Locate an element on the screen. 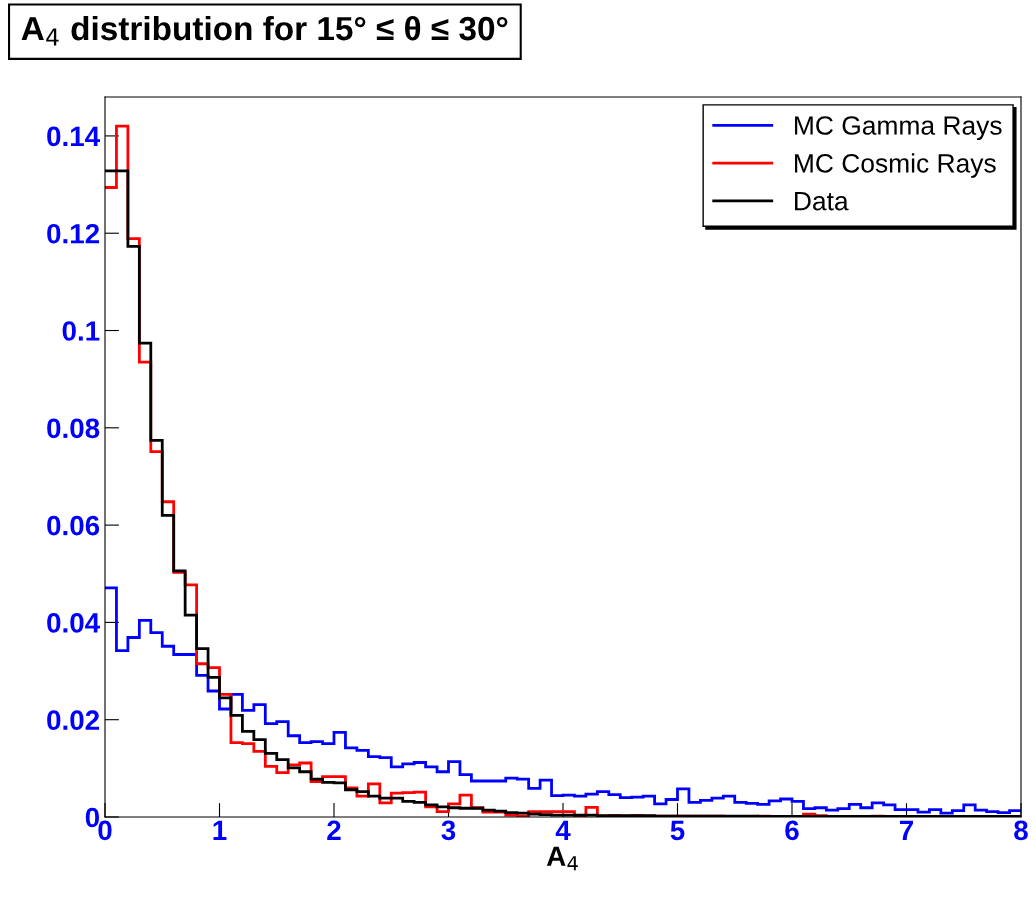 Image resolution: width=1036 pixels, height=904 pixels. y-tick-label: 0.1 is located at coordinates (81, 331).